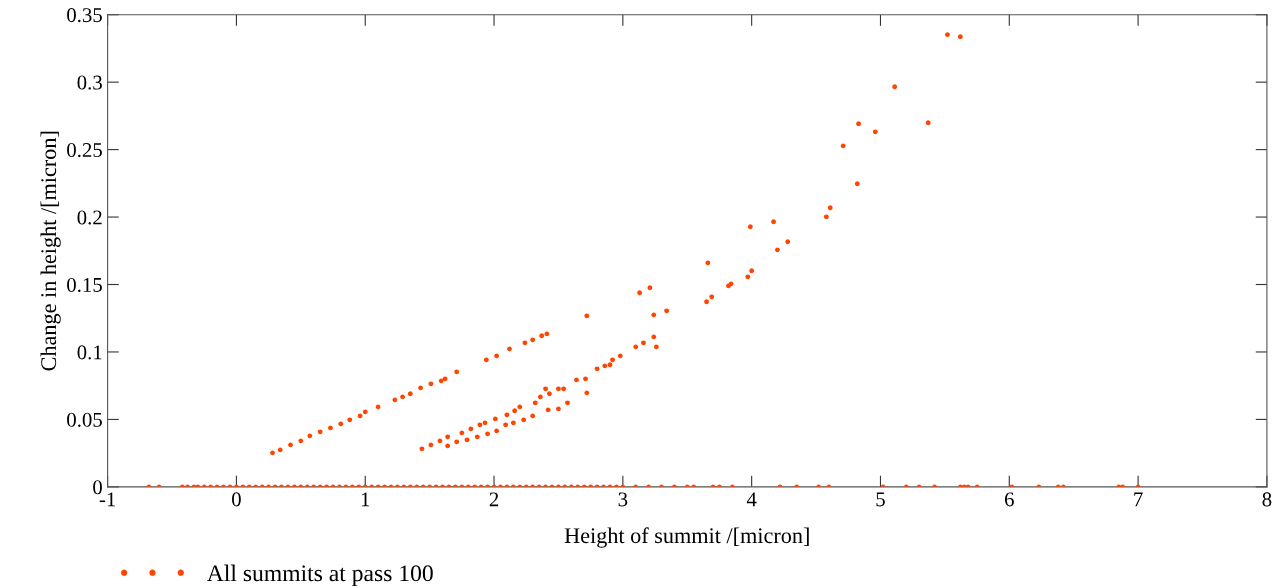  What do you see at coordinates (89, 82) in the screenshot?
I see `y-tick-label: 0.3` at bounding box center [89, 82].